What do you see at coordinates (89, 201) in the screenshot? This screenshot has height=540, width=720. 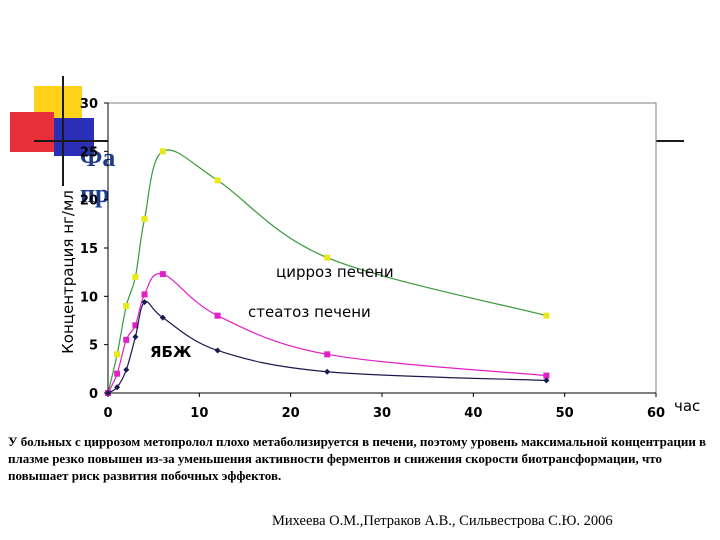 I see `y-tick-label: 20` at bounding box center [89, 201].